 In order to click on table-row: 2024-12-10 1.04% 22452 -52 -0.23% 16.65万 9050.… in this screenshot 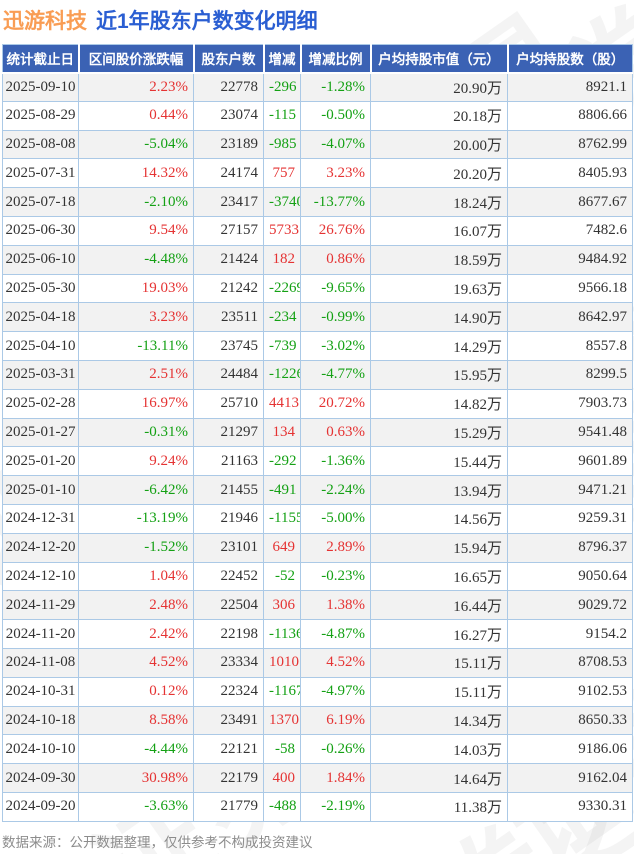, I will do `click(317, 576)`.